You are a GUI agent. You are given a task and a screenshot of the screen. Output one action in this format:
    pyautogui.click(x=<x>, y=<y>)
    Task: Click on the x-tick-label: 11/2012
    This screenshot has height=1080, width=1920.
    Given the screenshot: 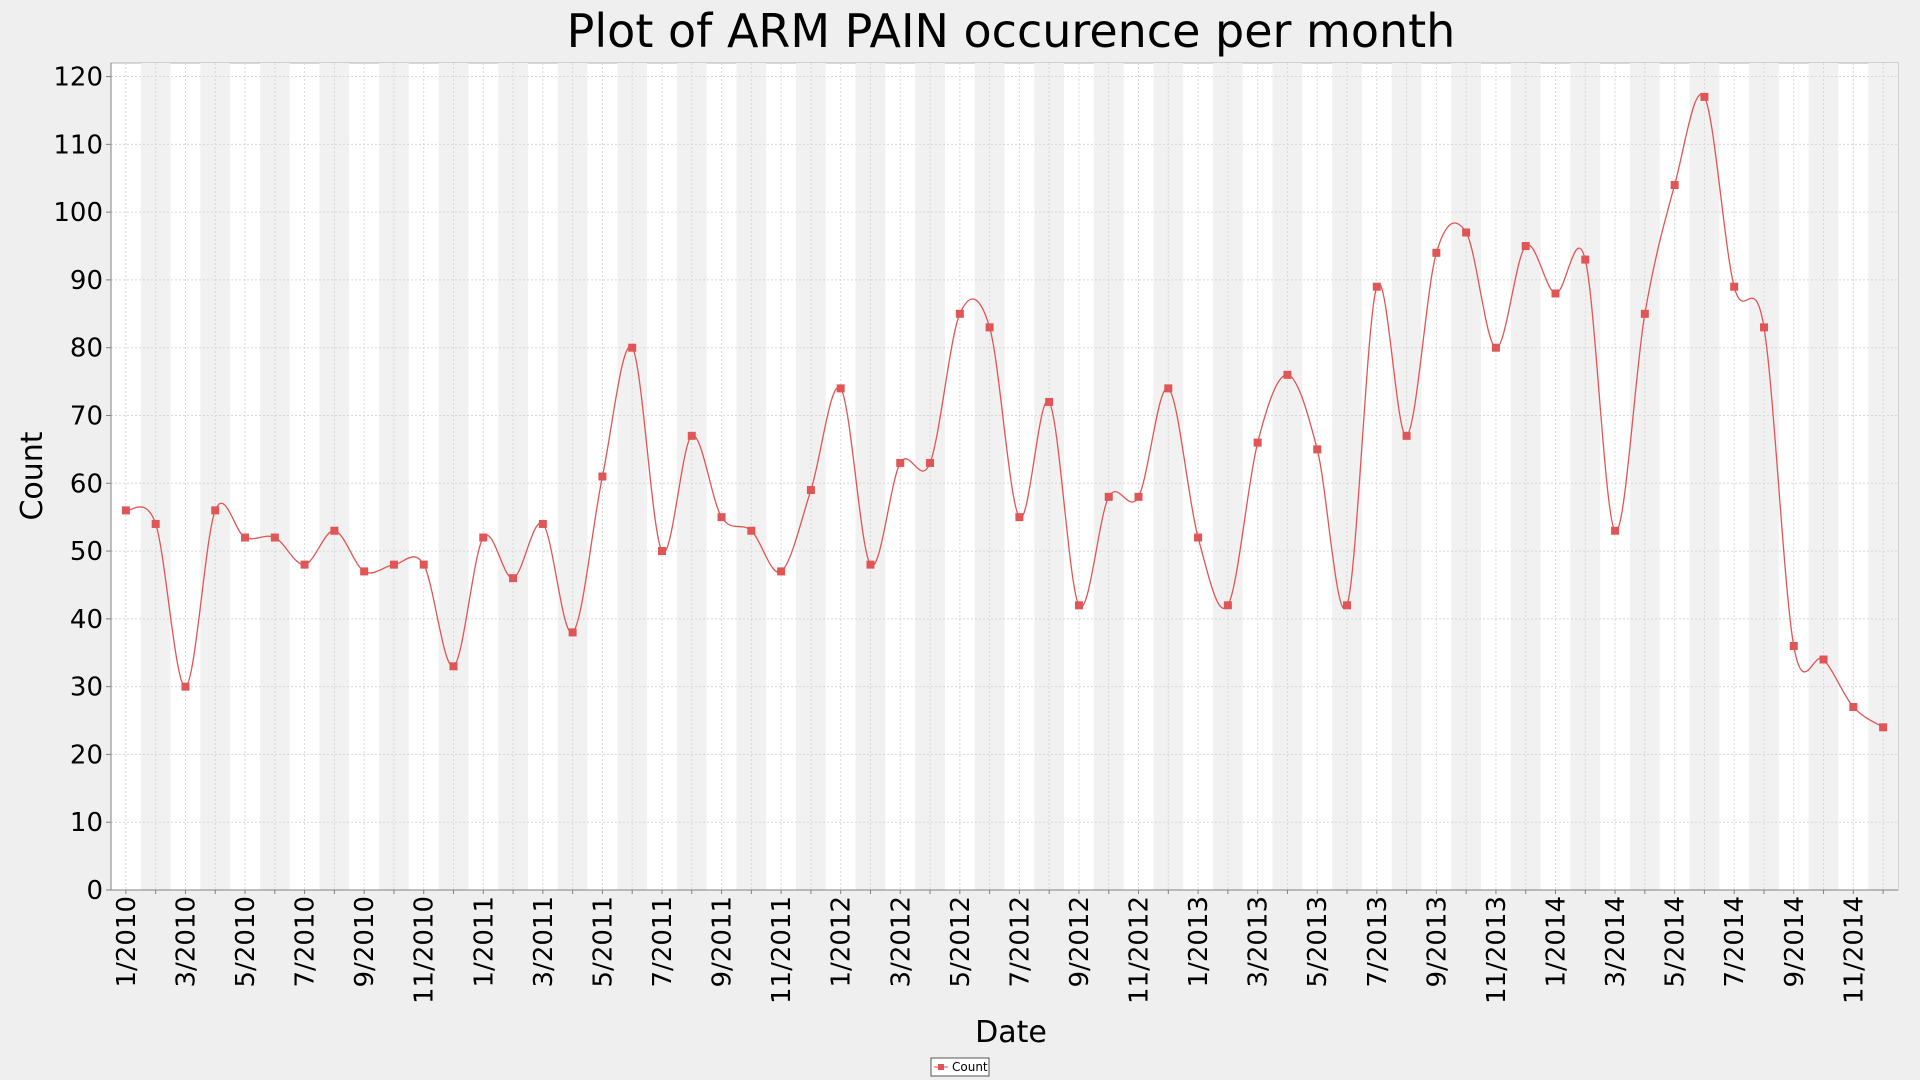 What is the action you would take?
    pyautogui.click(x=1140, y=950)
    